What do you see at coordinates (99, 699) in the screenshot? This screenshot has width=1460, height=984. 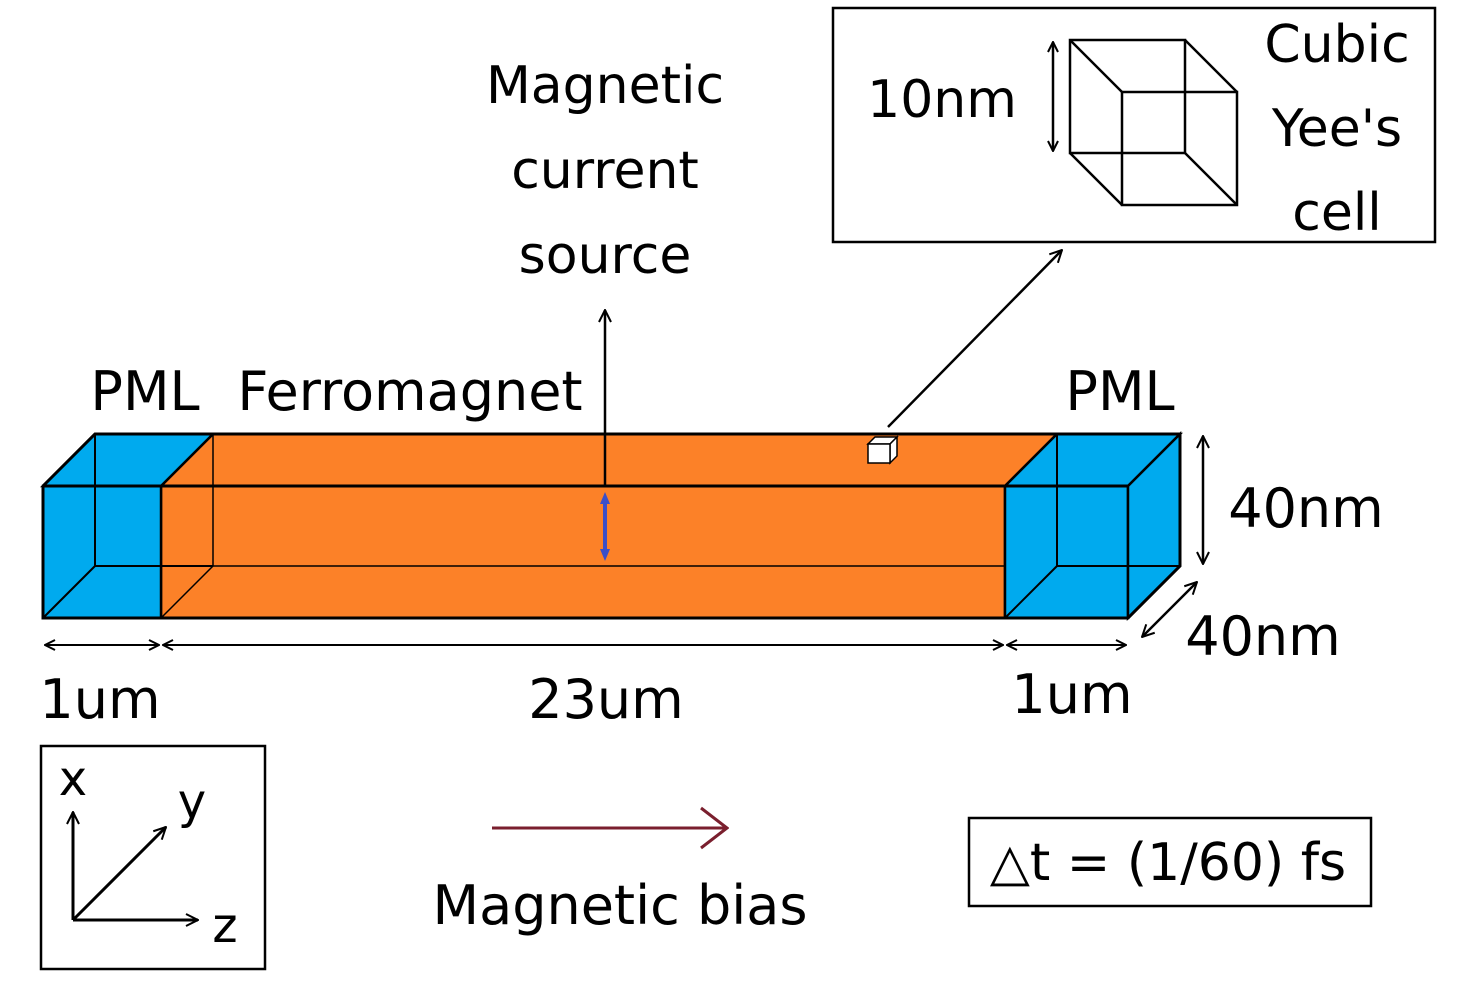 I see `pml-left-length-label: 1um` at bounding box center [99, 699].